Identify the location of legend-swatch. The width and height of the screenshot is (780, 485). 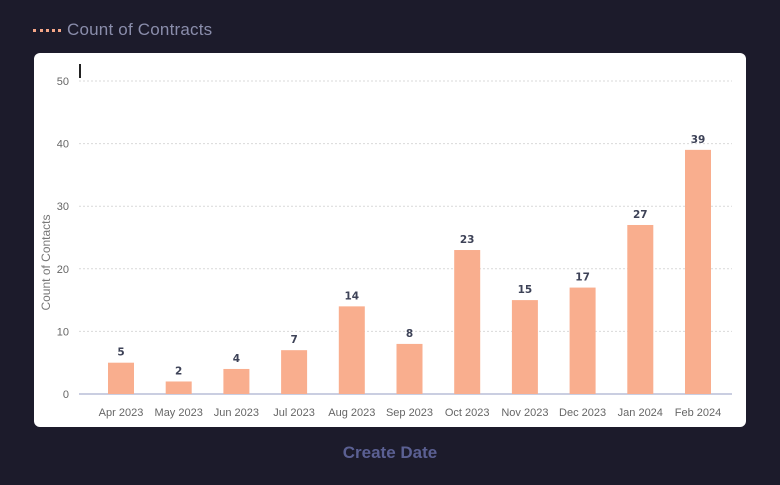
(47, 30).